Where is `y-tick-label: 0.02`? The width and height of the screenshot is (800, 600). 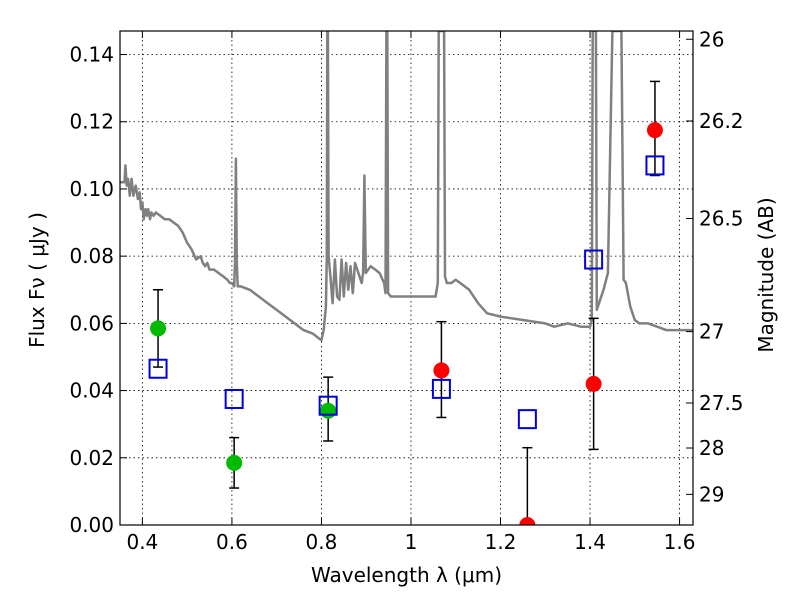
y-tick-label: 0.02 is located at coordinates (91, 458).